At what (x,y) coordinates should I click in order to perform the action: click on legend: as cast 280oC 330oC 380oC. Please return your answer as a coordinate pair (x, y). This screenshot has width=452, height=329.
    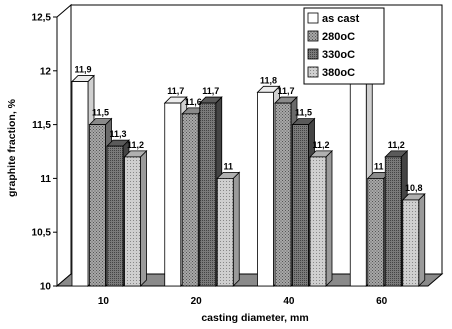
    Looking at the image, I should click on (344, 46).